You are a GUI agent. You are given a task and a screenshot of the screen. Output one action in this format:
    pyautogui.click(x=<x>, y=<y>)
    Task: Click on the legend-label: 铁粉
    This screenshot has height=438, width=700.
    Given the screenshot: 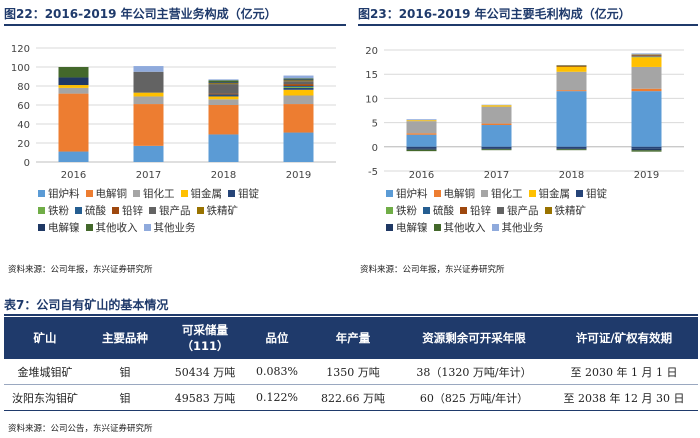 What is the action you would take?
    pyautogui.click(x=406, y=211)
    